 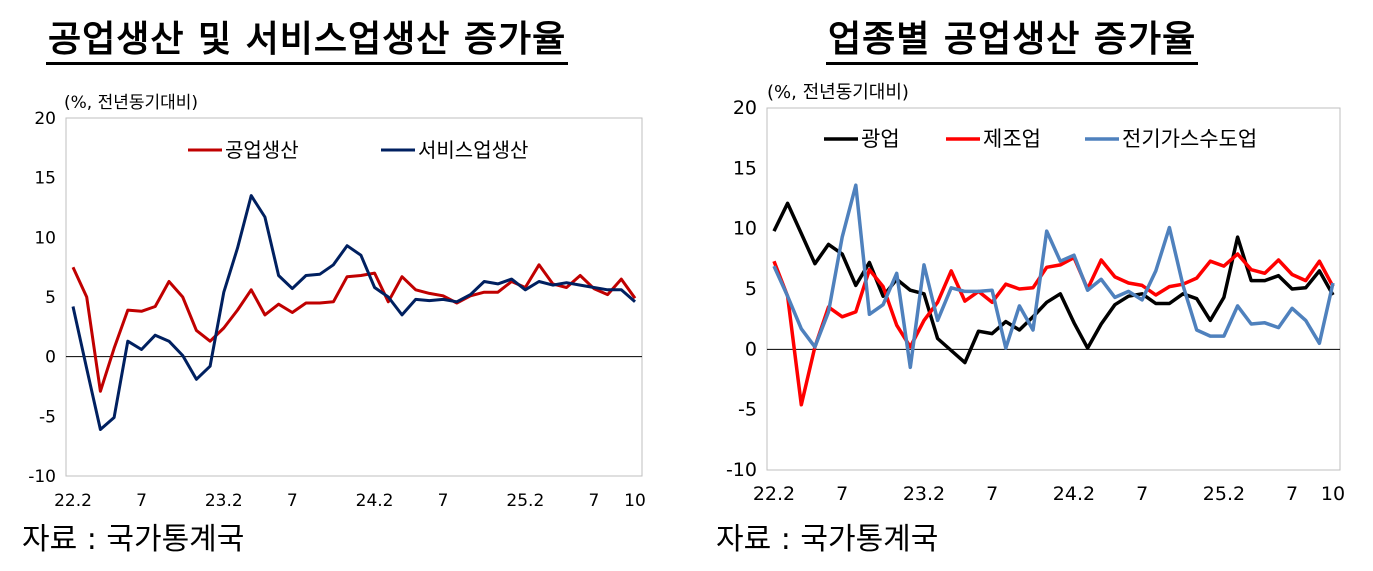 What do you see at coordinates (133, 539) in the screenshot?
I see `left-chart-source: 자료 : 국가통계국` at bounding box center [133, 539].